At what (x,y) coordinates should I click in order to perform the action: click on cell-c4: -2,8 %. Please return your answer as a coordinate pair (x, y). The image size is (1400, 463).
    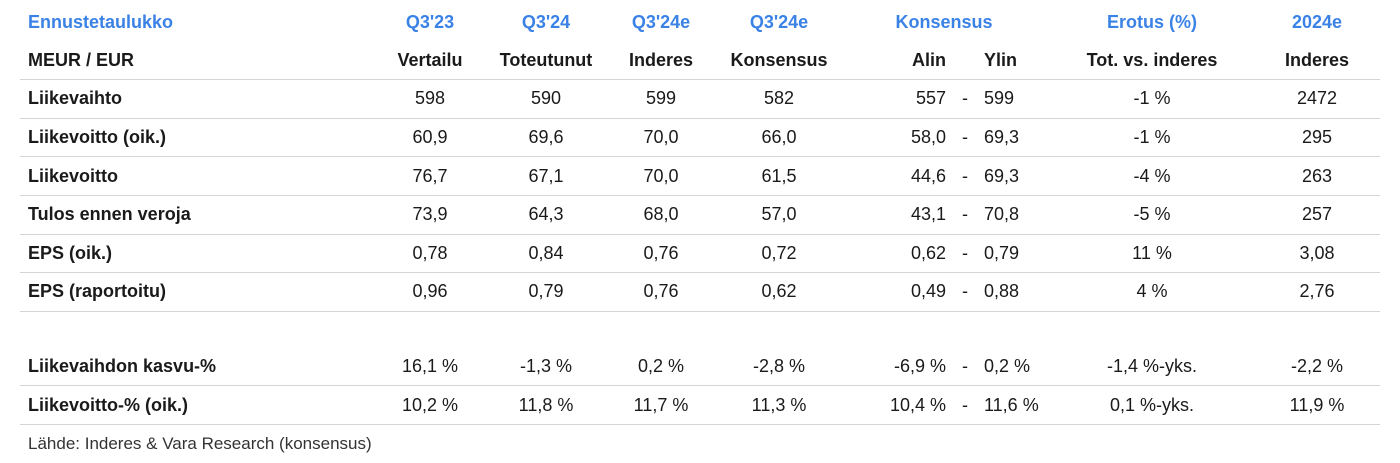
    Looking at the image, I should click on (779, 367).